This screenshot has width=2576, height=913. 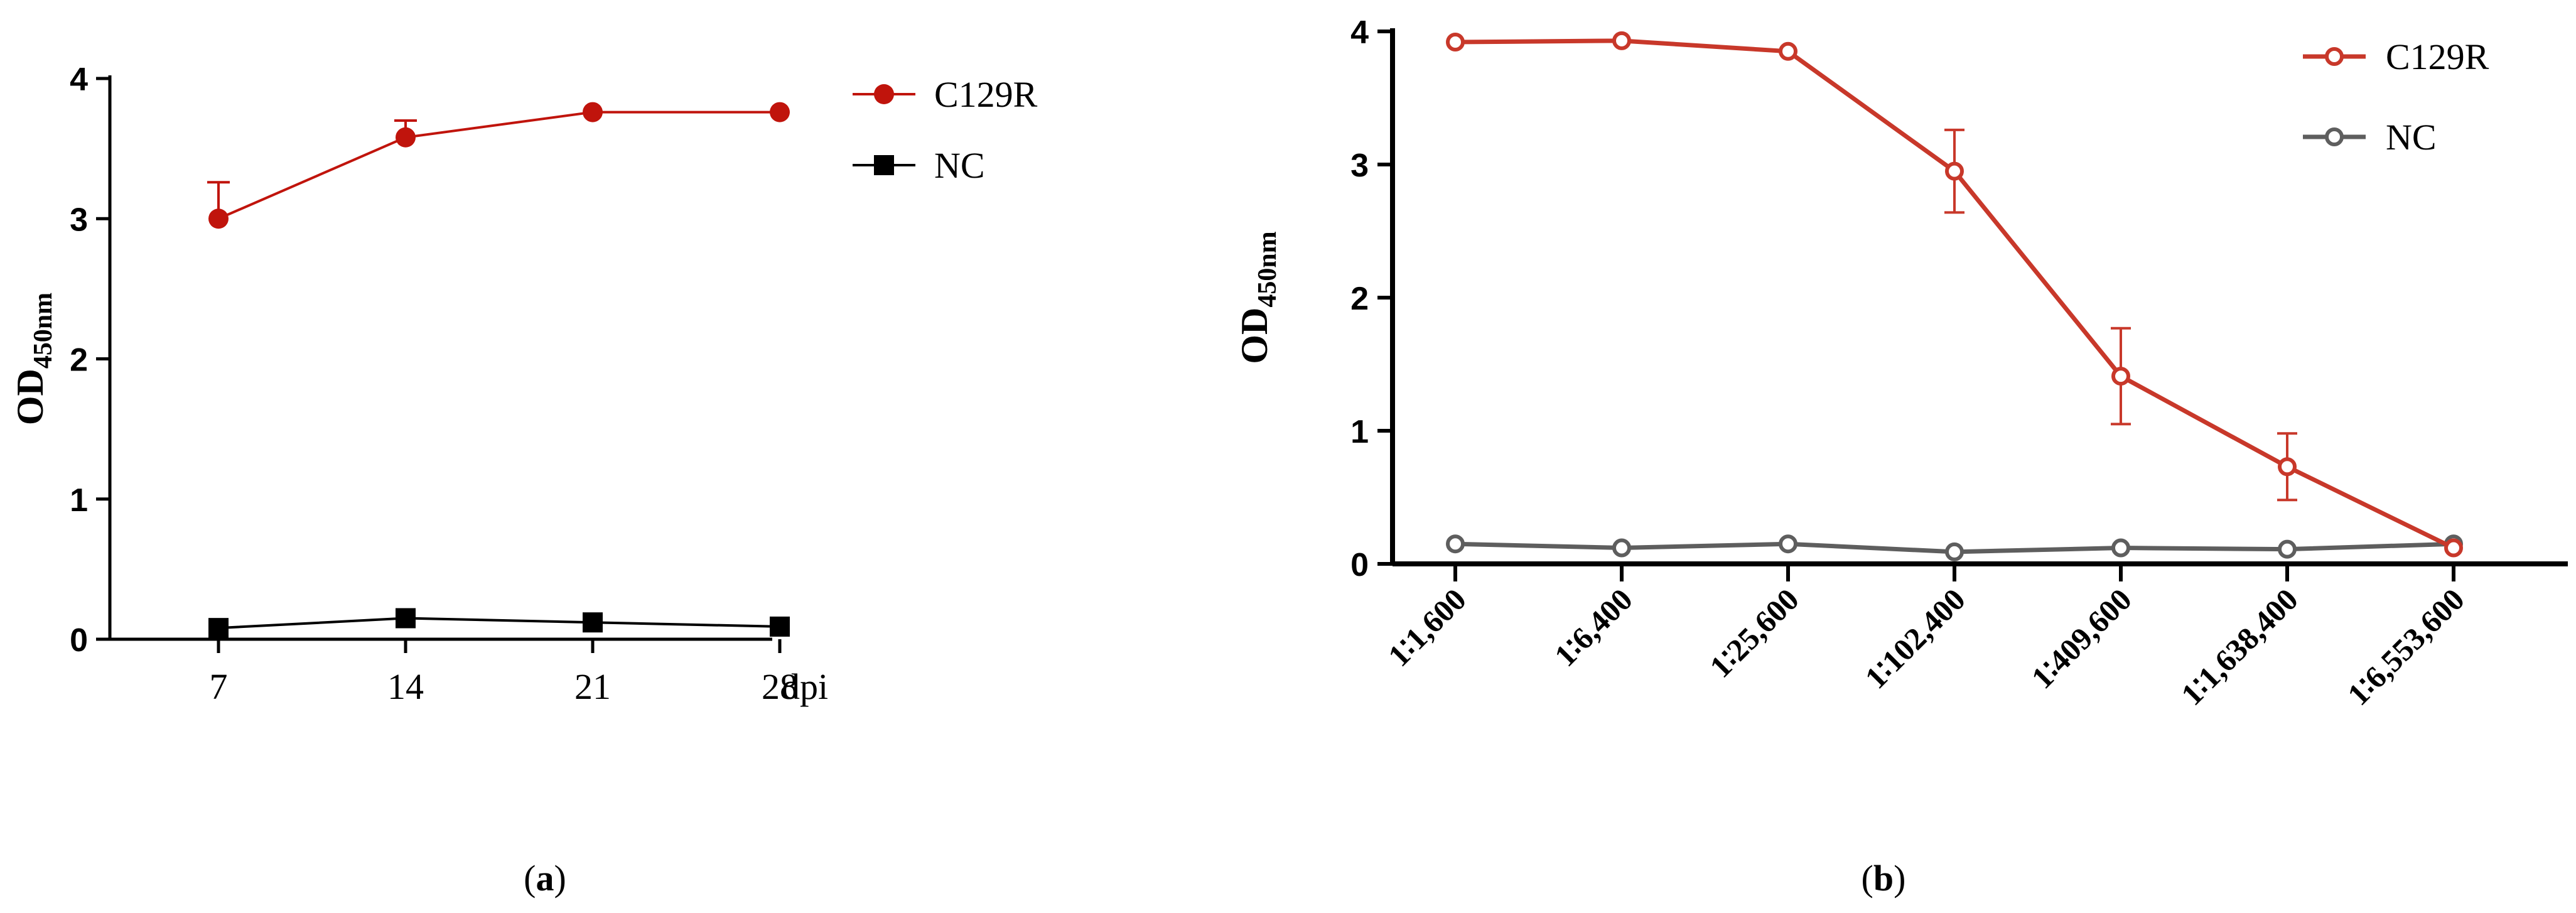 I want to click on x-tick-label: 21, so click(x=592, y=686).